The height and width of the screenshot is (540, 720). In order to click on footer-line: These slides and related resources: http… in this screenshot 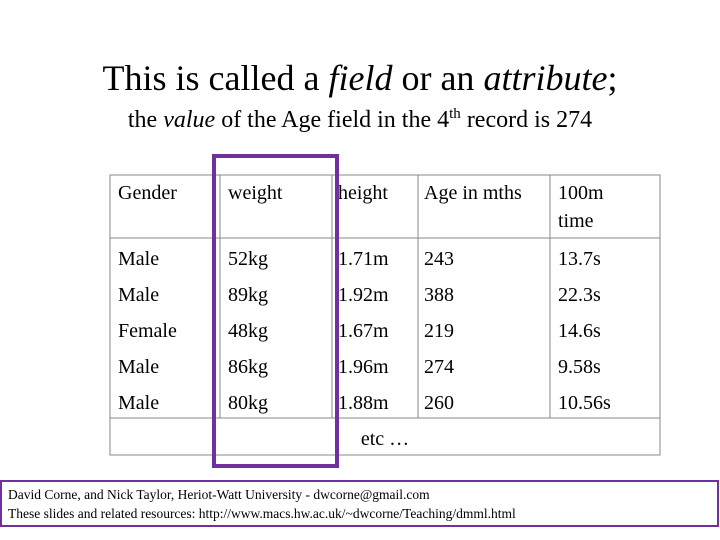, I will do `click(262, 513)`.